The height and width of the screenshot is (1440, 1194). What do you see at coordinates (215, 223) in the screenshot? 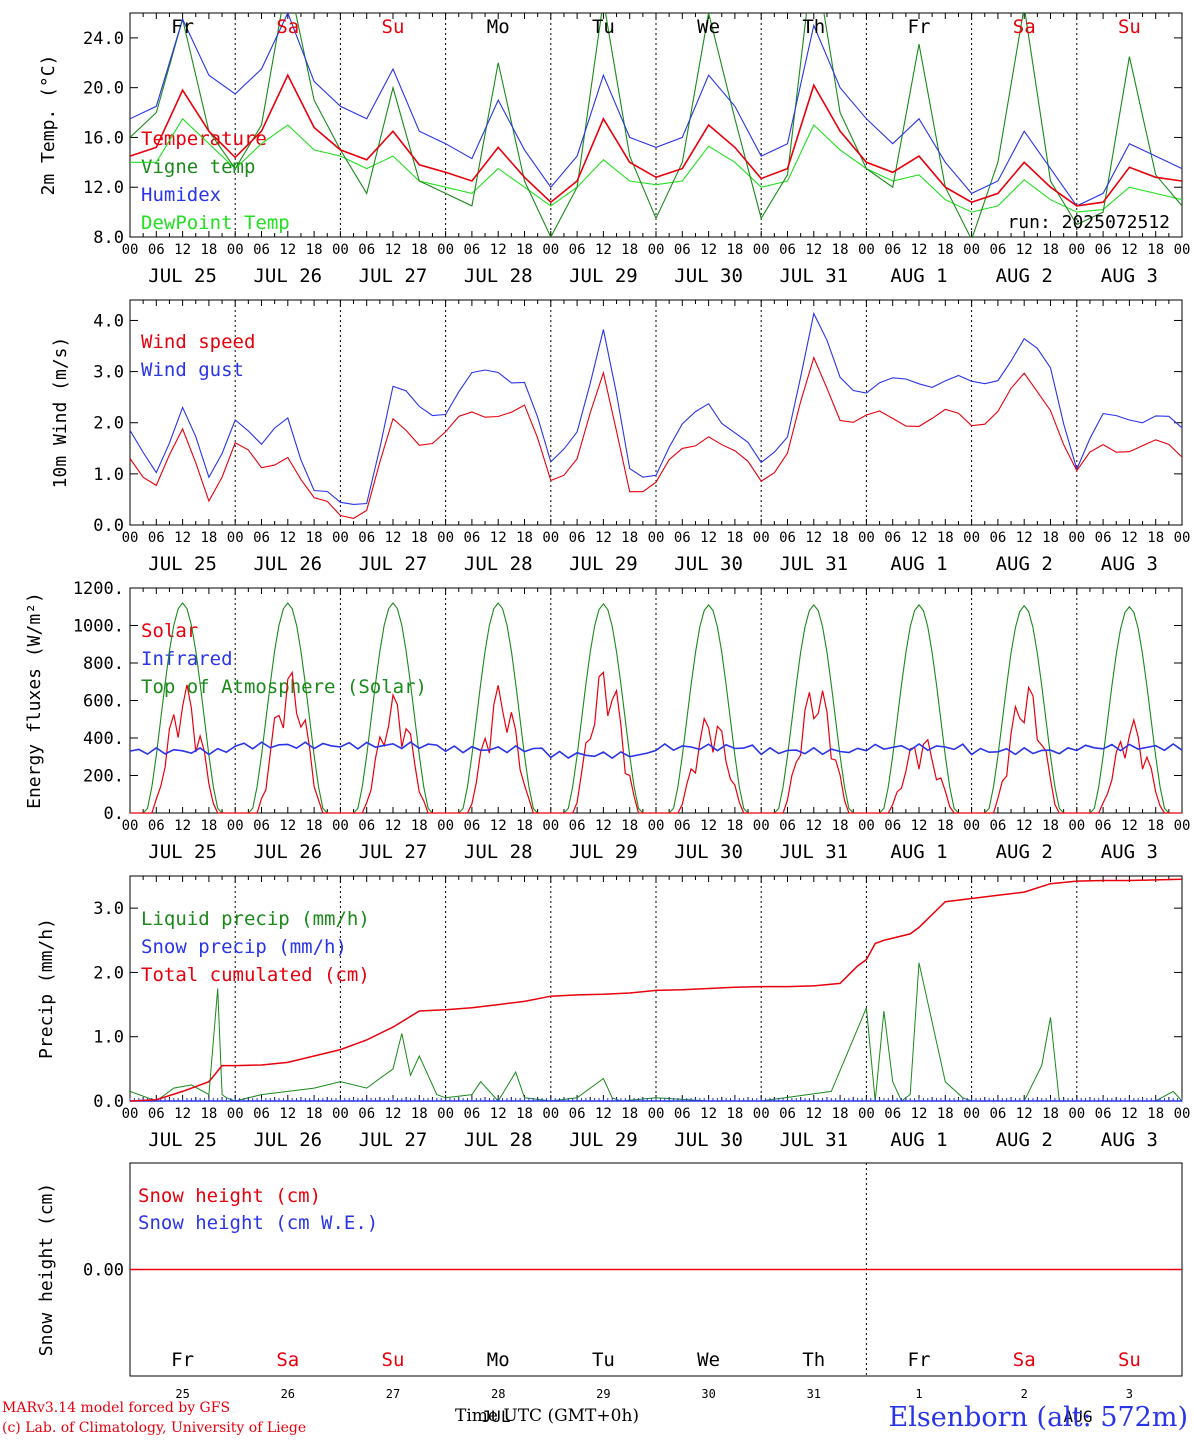
I see `legend-lightgreen: DewPoint Temp` at bounding box center [215, 223].